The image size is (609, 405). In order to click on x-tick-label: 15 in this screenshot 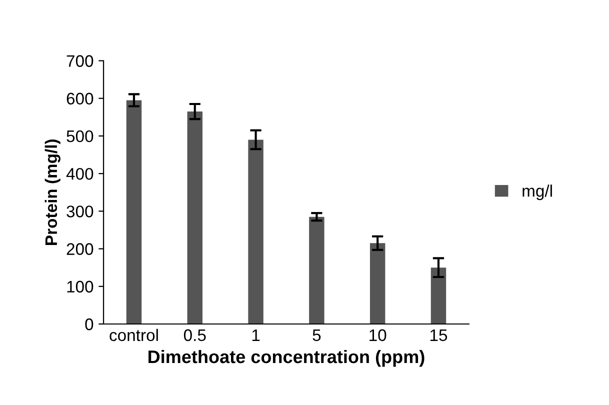, I will do `click(439, 335)`.